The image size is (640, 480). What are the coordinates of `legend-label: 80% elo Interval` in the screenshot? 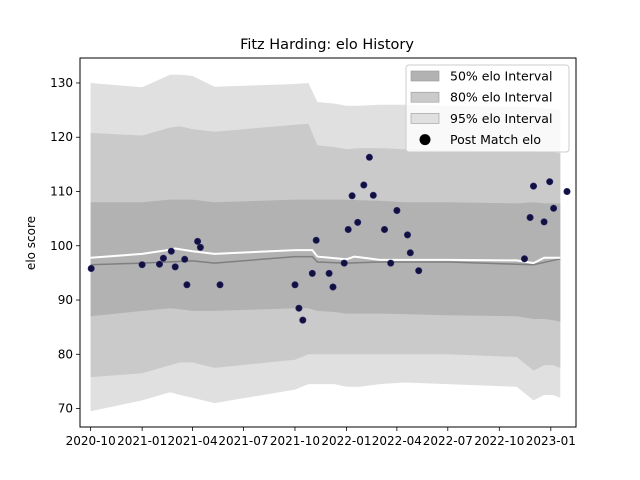 It's located at (501, 97).